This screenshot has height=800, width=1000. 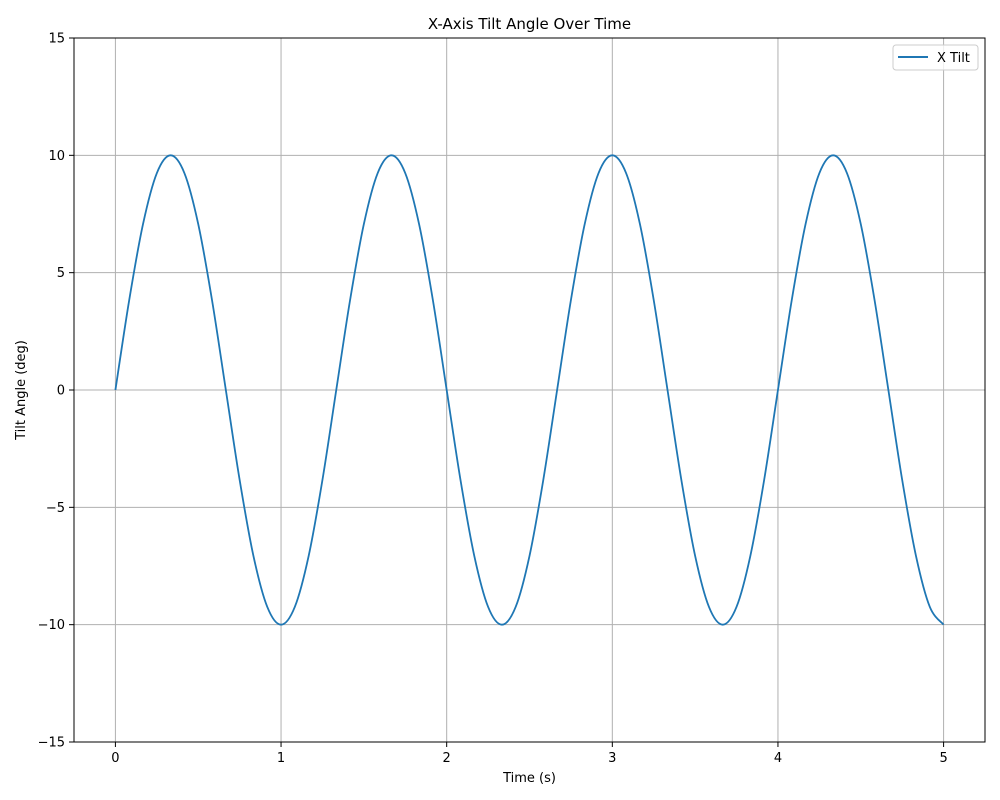 What do you see at coordinates (778, 758) in the screenshot?
I see `x-tick-label: 4` at bounding box center [778, 758].